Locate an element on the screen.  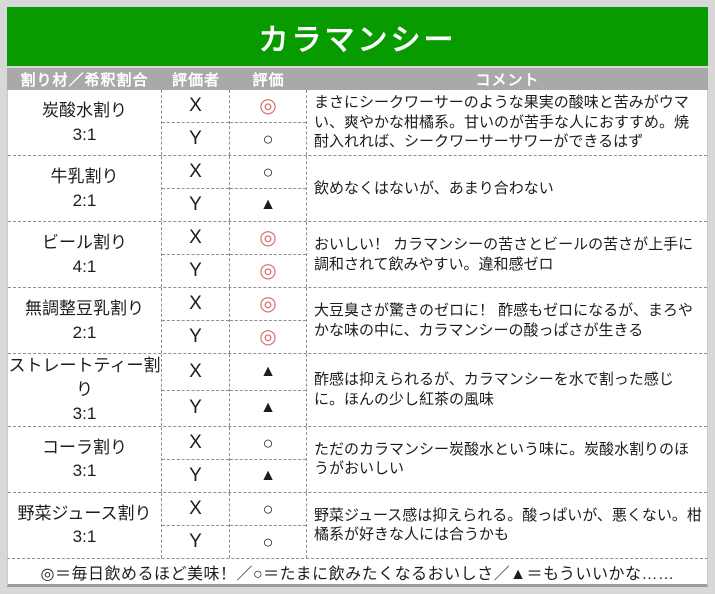
column-header-row: 割り材／希釈割合 評価者 評価 コメント is located at coordinates (357, 79).